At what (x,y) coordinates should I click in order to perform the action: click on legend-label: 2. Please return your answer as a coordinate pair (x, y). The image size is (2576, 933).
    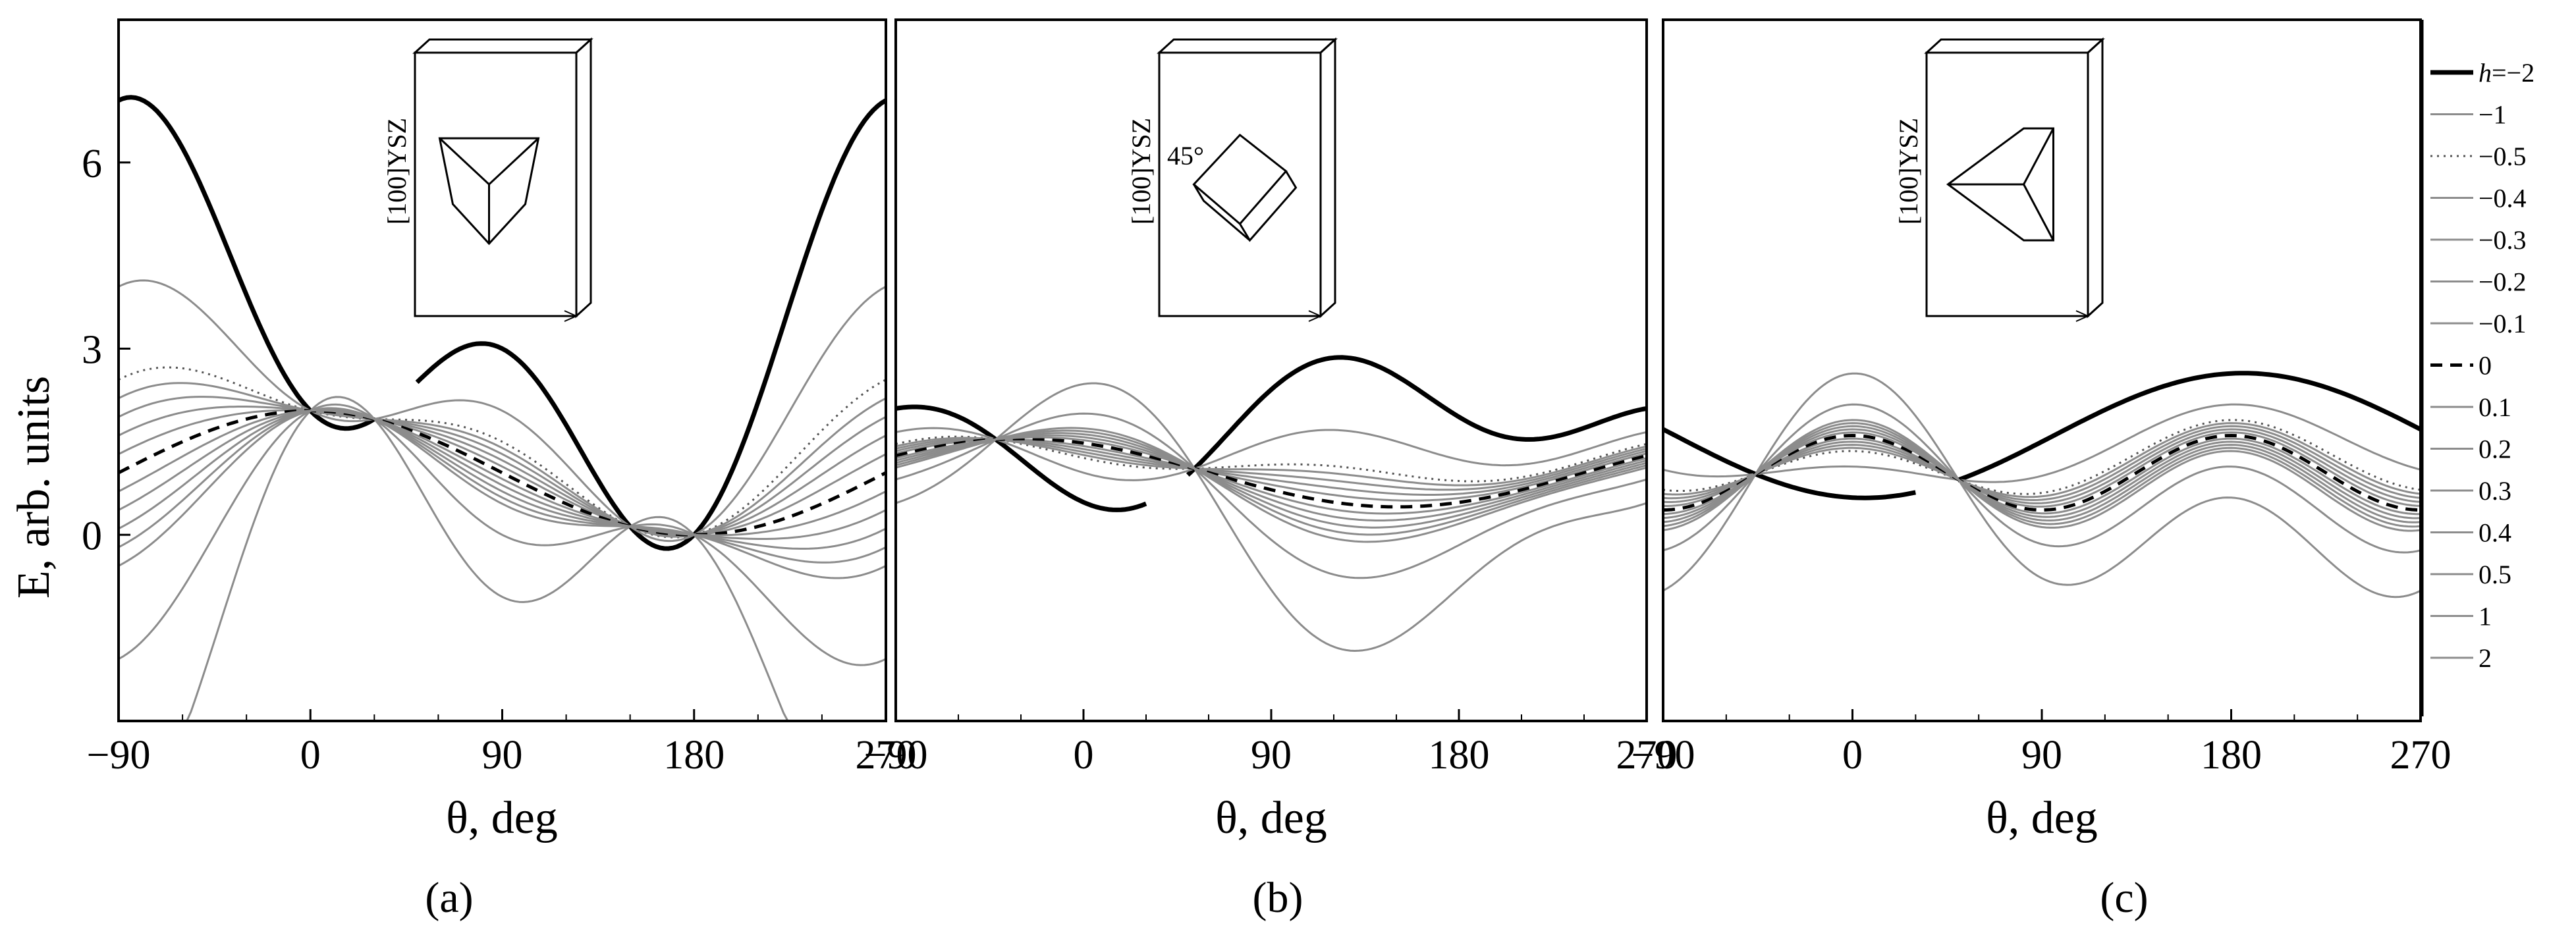
    Looking at the image, I should click on (2485, 658).